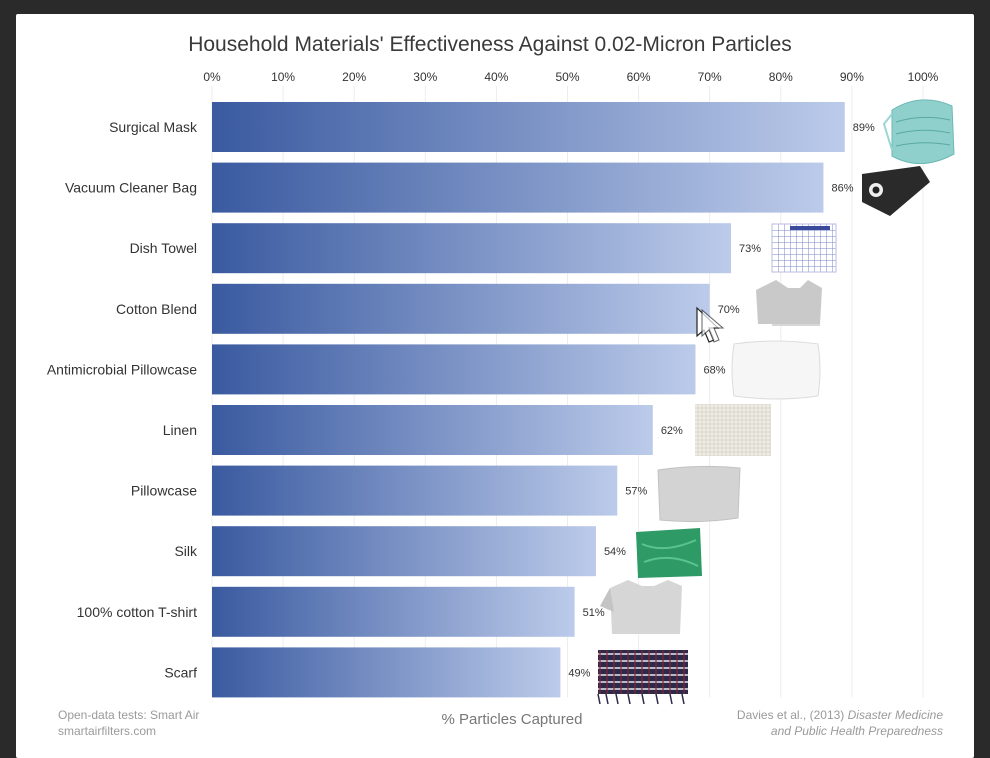  What do you see at coordinates (354, 77) in the screenshot?
I see `x-tick-label: 20%` at bounding box center [354, 77].